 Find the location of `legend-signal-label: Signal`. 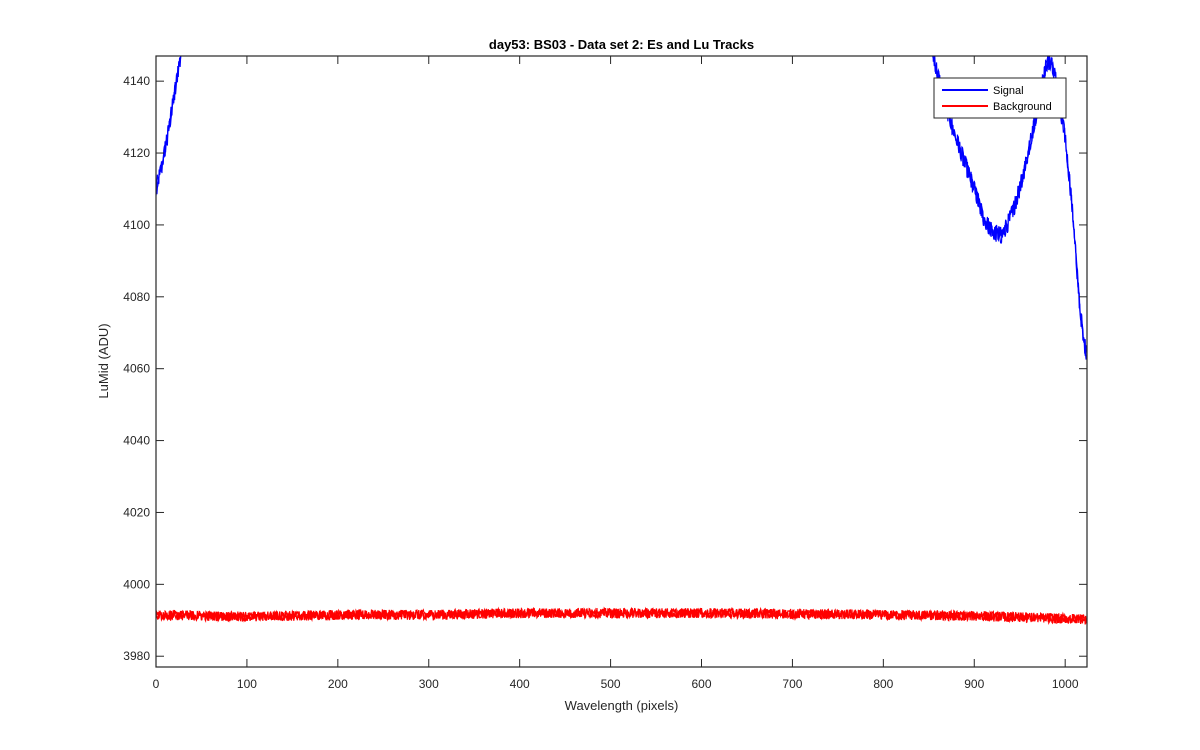

legend-signal-label: Signal is located at coordinates (1008, 91).